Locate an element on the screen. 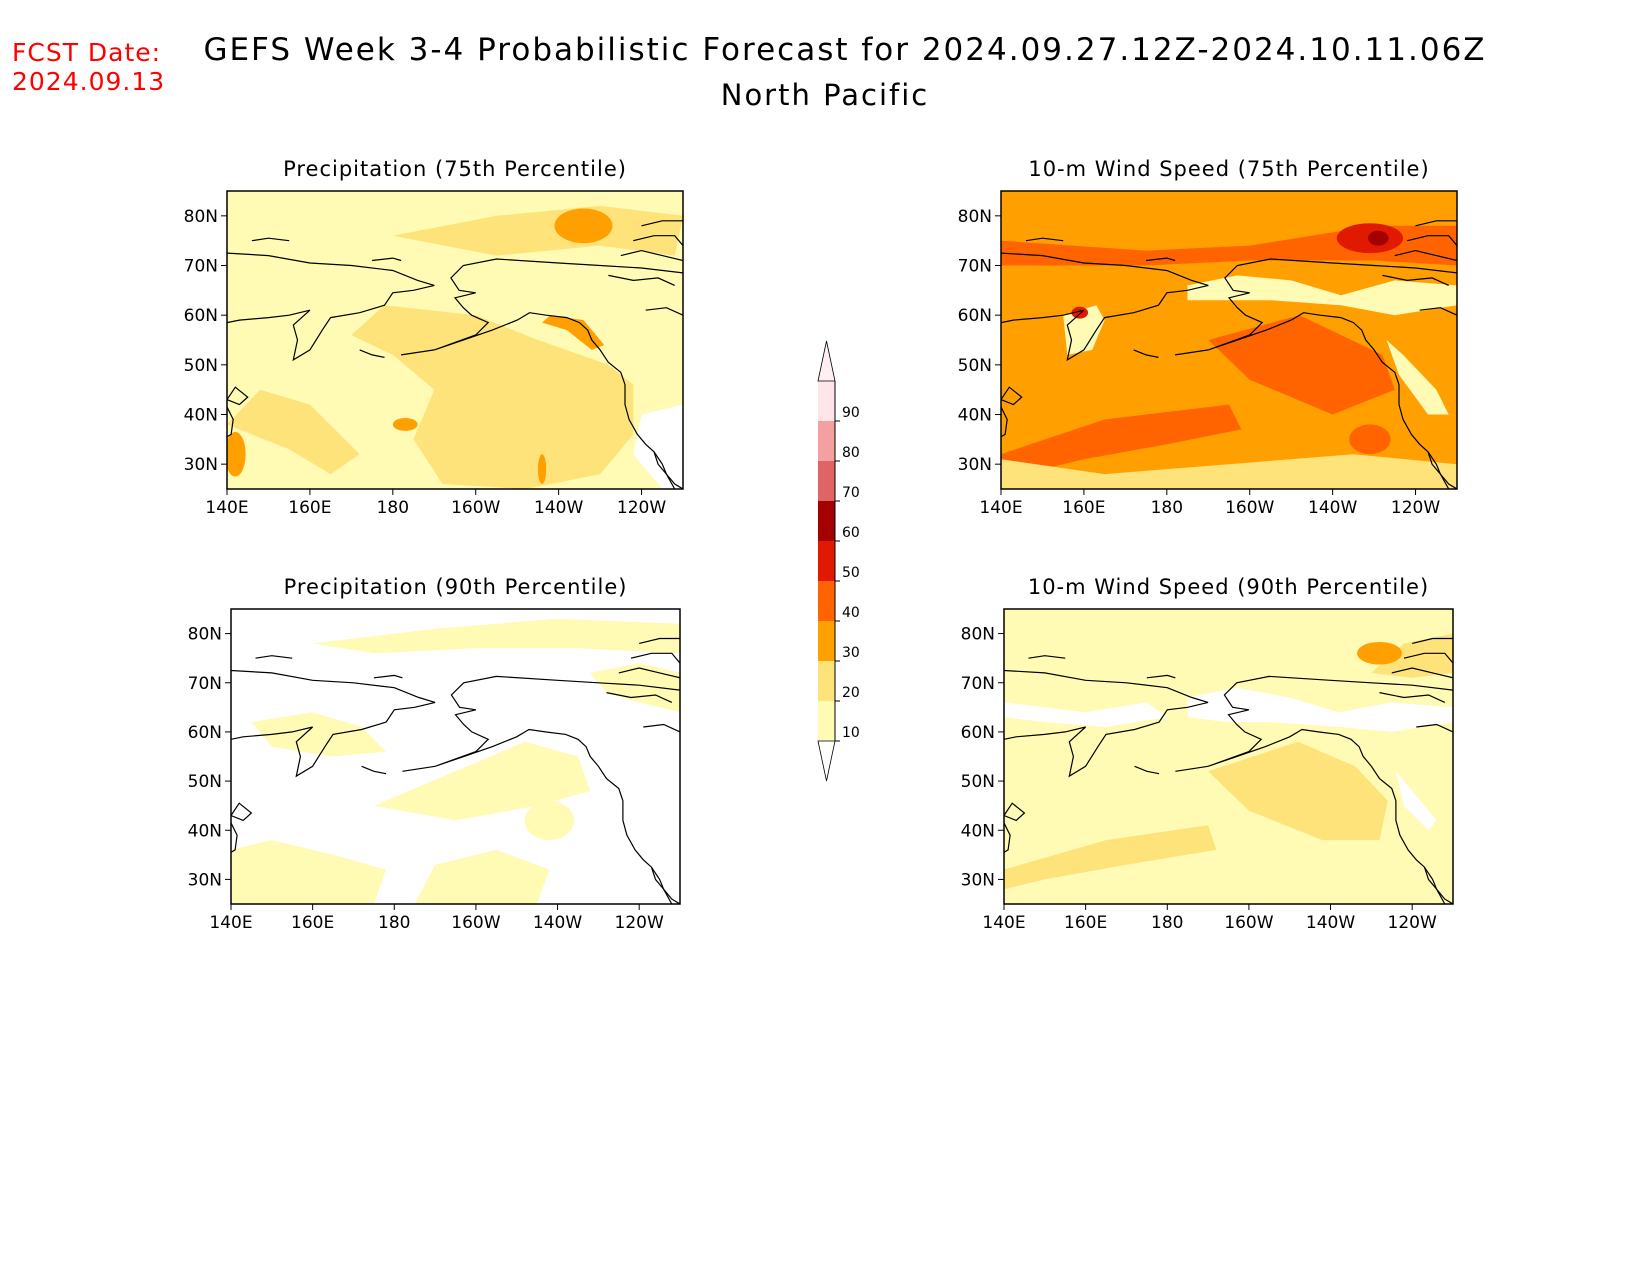 The height and width of the screenshot is (1275, 1650). panel-wind75-map is located at coordinates (1229, 340).